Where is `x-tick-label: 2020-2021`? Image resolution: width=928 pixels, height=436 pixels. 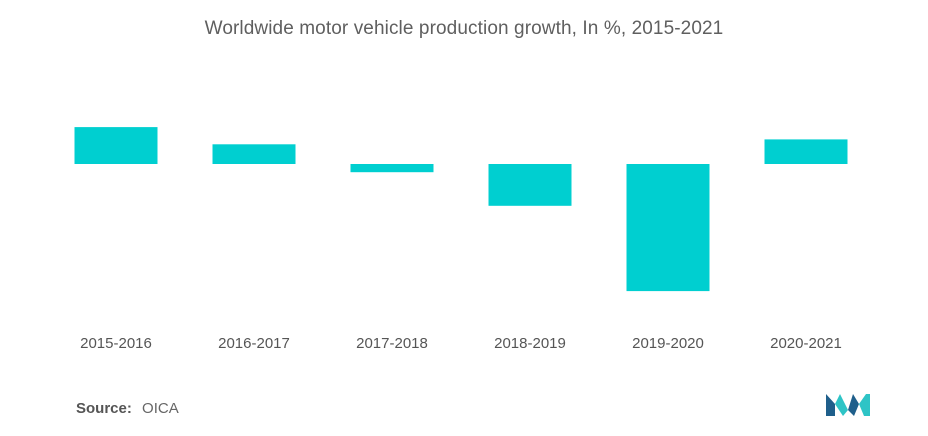 x-tick-label: 2020-2021 is located at coordinates (806, 343).